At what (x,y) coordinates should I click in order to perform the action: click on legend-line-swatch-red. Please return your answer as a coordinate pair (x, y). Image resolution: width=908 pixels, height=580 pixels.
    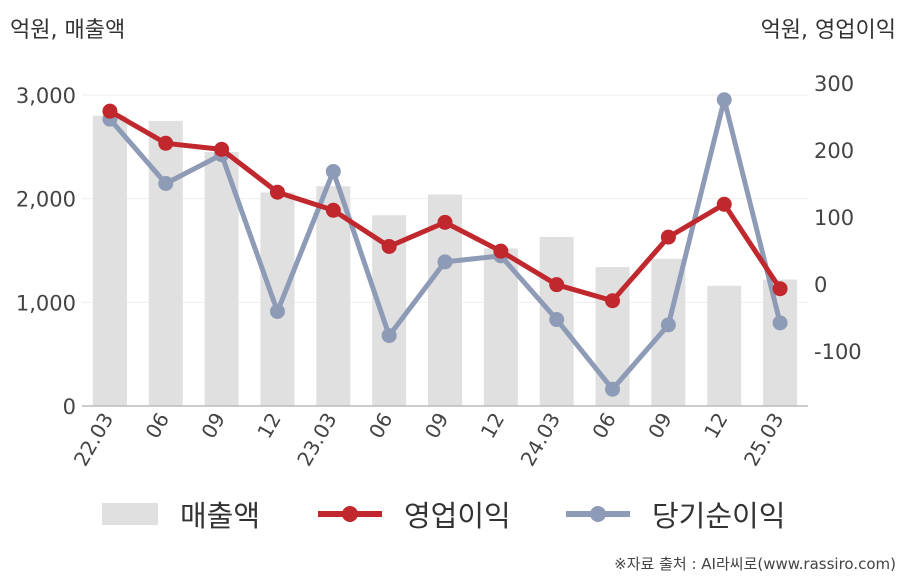
    Looking at the image, I should click on (350, 514).